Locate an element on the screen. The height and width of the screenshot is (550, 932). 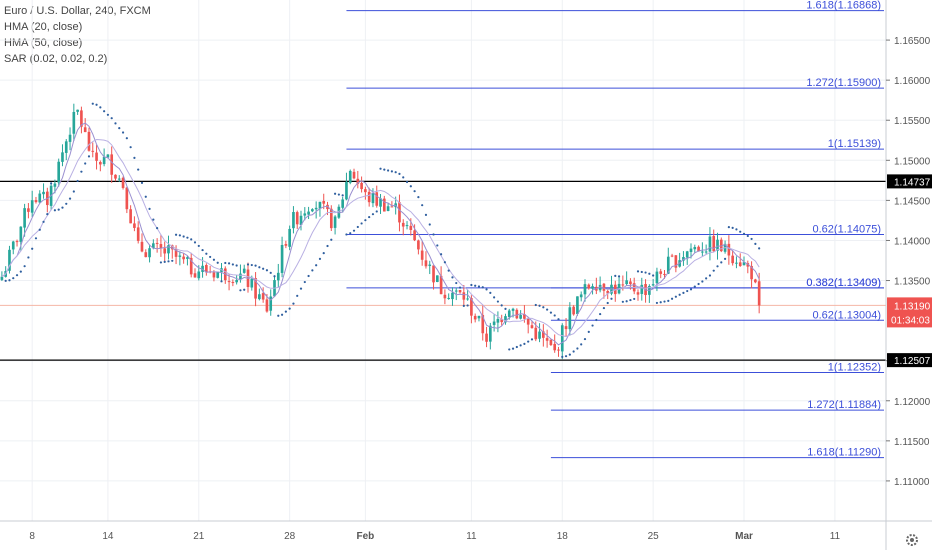
current-price-label: 1.13190 is located at coordinates (912, 306).